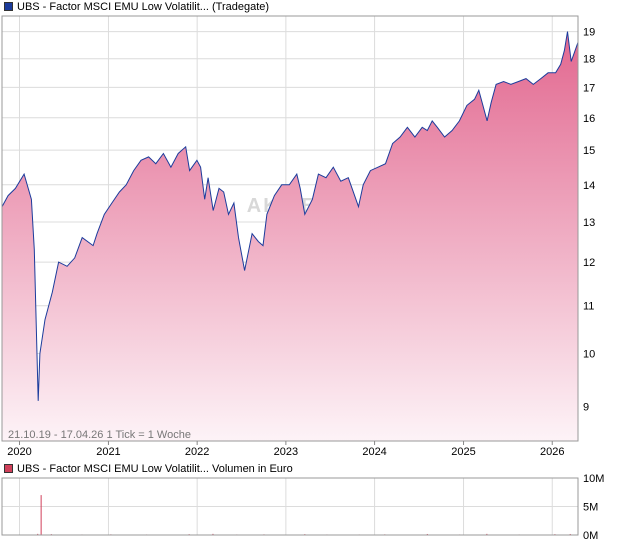 The height and width of the screenshot is (546, 620). I want to click on x-tick-label: 2025, so click(463, 452).